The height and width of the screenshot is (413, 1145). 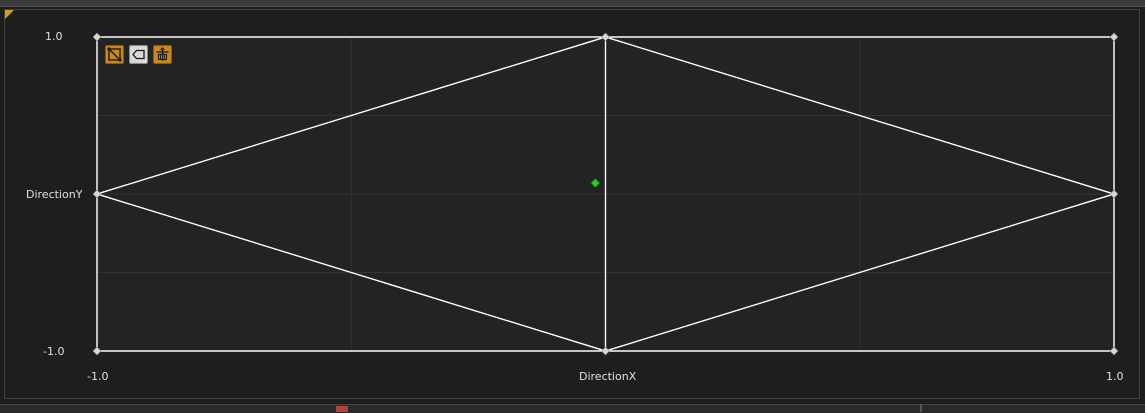 What do you see at coordinates (98, 376) in the screenshot?
I see `x-axis-min-label: -1.0` at bounding box center [98, 376].